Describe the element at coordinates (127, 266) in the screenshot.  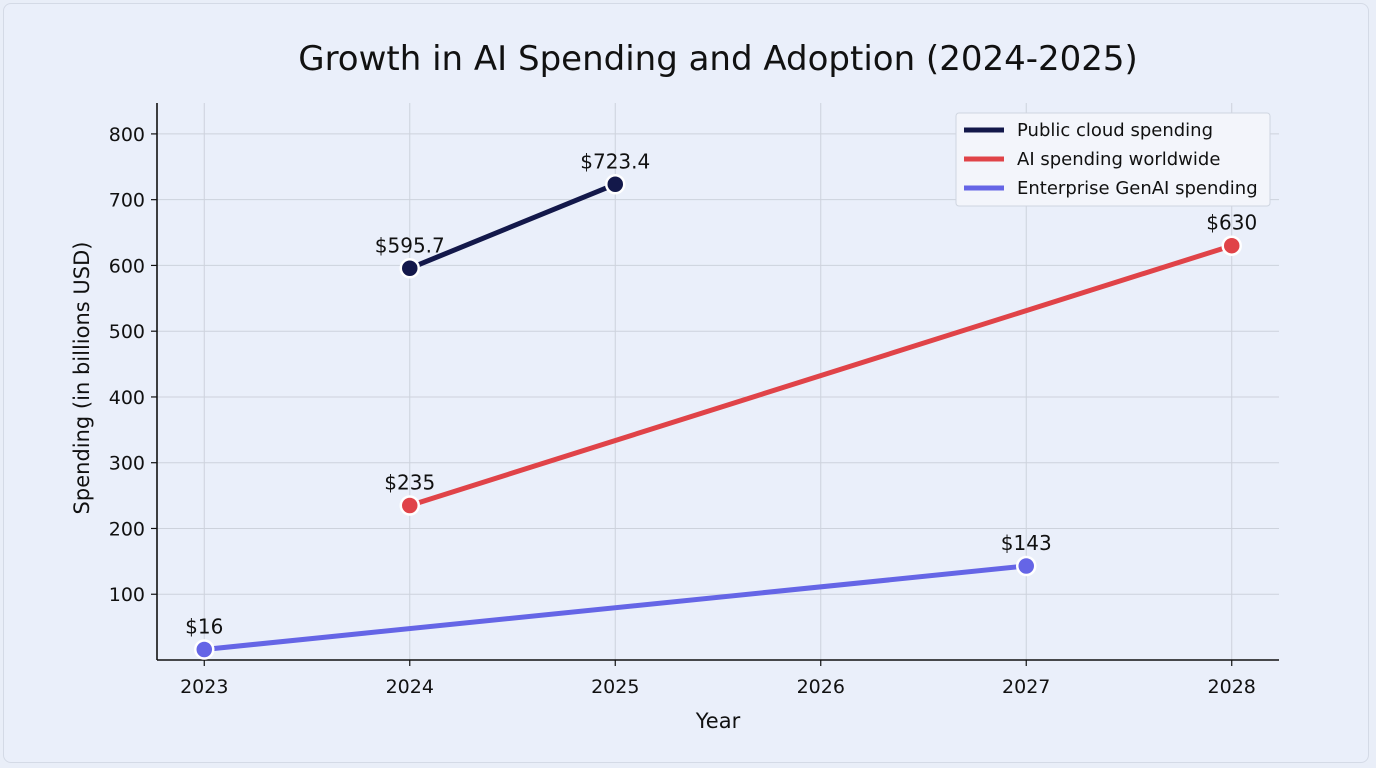
I see `y-tick-label: 600` at that location.